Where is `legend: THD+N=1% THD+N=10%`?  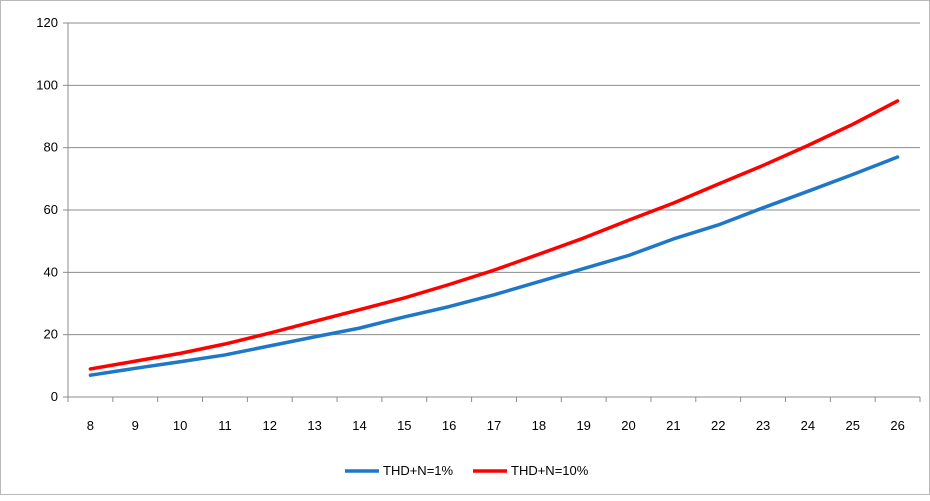
legend: THD+N=1% THD+N=10% is located at coordinates (467, 470).